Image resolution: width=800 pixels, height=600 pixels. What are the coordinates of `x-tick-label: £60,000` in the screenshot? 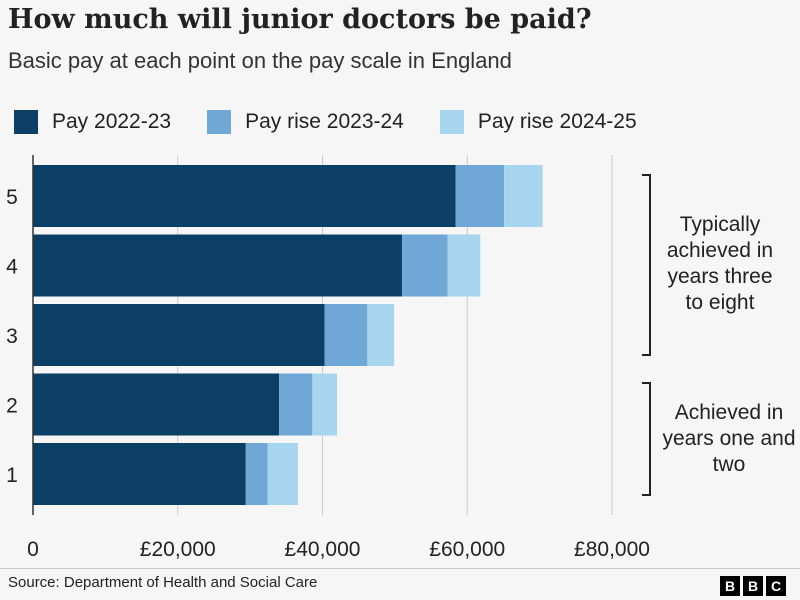 It's located at (467, 549).